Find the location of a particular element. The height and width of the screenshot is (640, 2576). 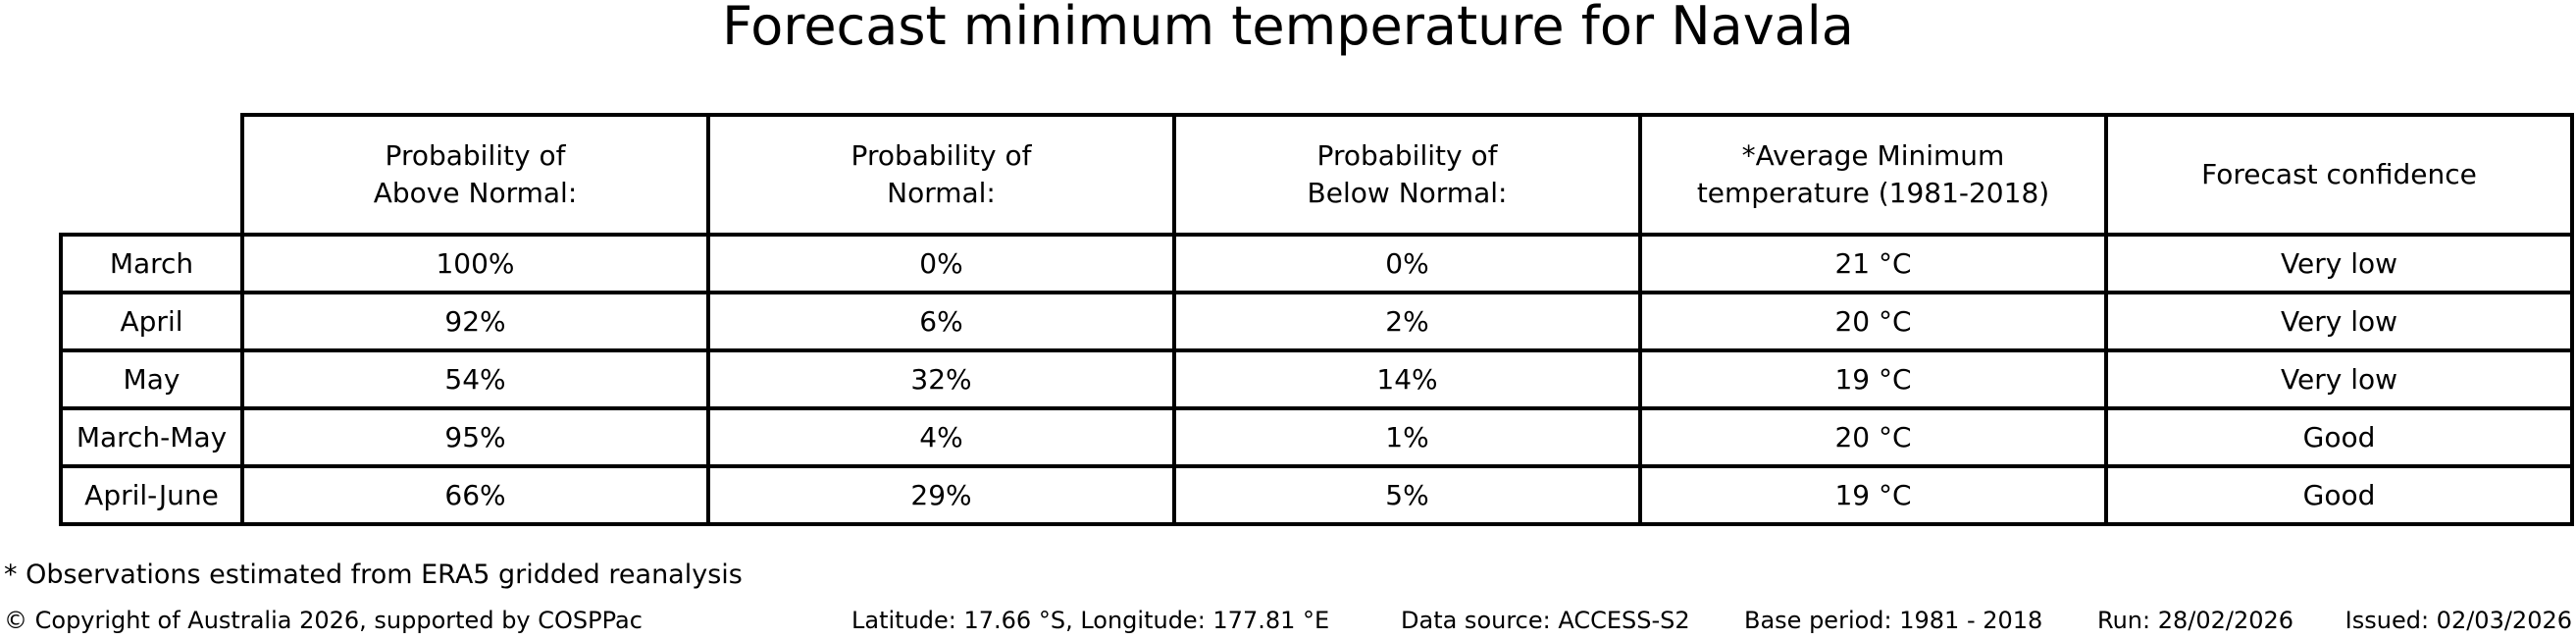

cell-average-min-temp: 21 °C is located at coordinates (1873, 263).